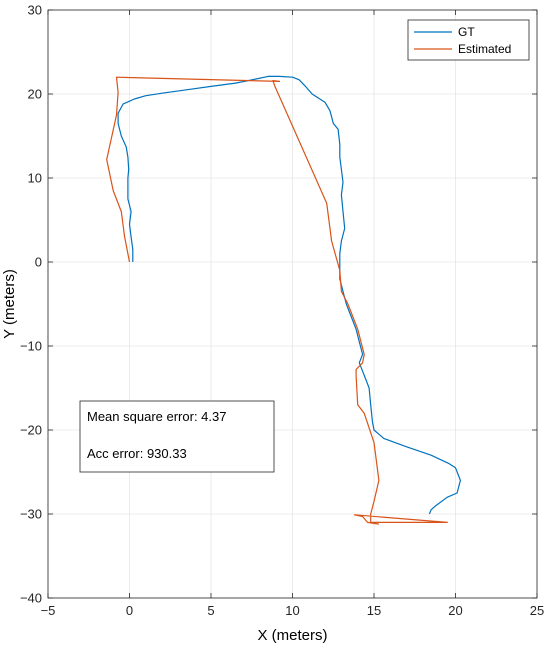 This screenshot has width=550, height=658. What do you see at coordinates (48, 610) in the screenshot?
I see `x-tick-label: −5` at bounding box center [48, 610].